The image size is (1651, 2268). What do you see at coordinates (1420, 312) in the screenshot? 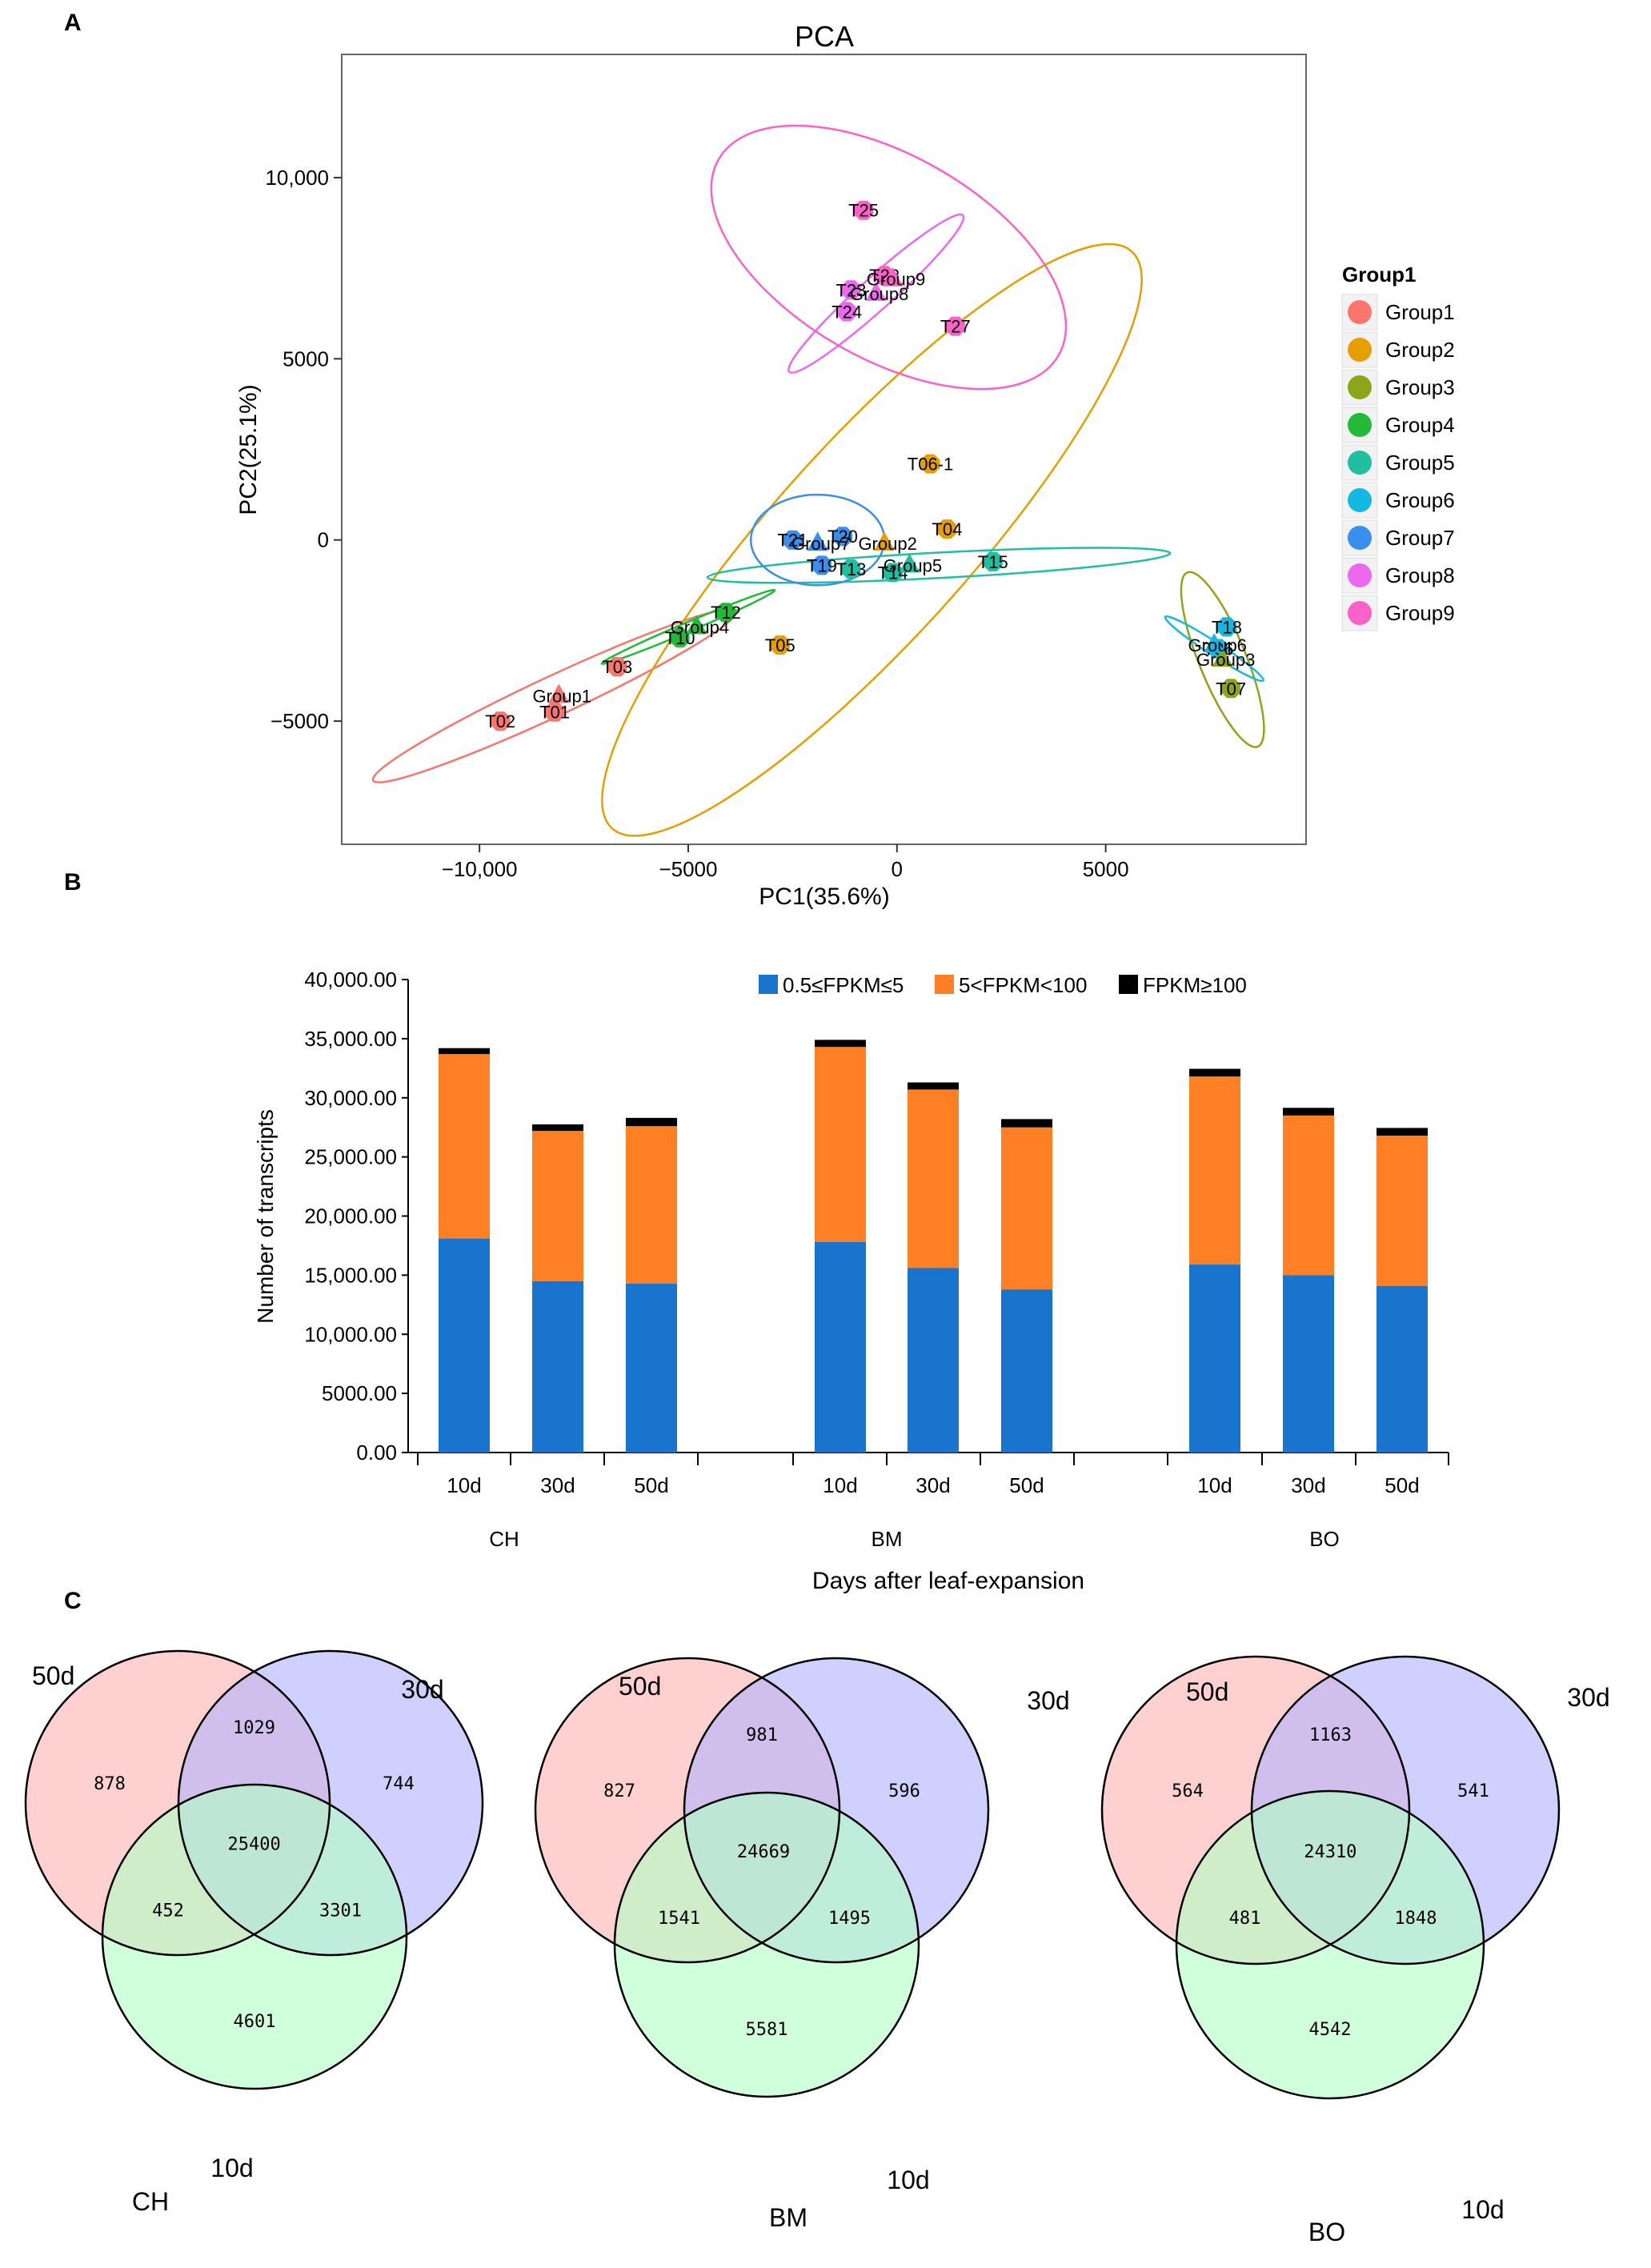
I see `legend-label: Group1` at bounding box center [1420, 312].